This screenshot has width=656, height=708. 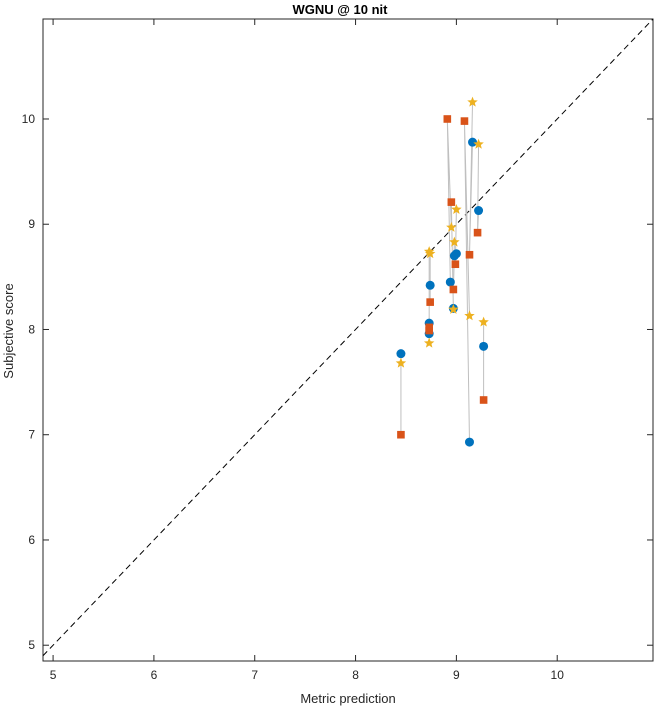 What do you see at coordinates (31, 329) in the screenshot?
I see `y-tick-label: 8` at bounding box center [31, 329].